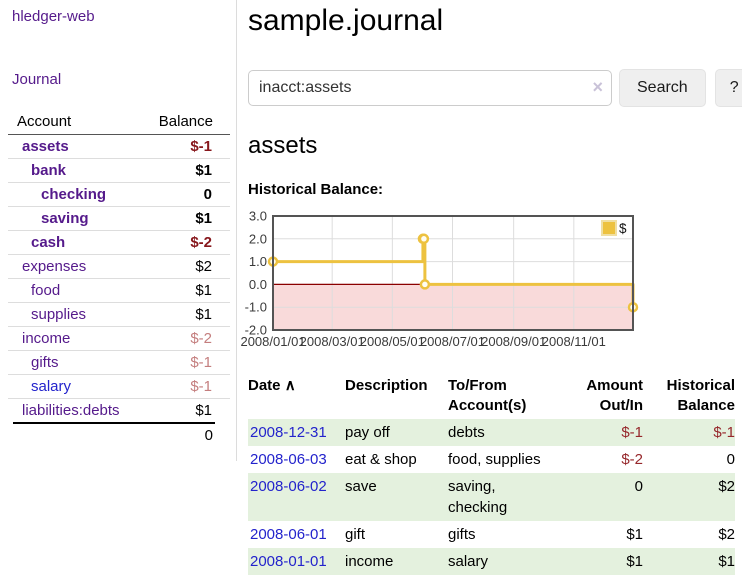 The image size is (742, 582). I want to click on transaction-amount: 0, so click(638, 486).